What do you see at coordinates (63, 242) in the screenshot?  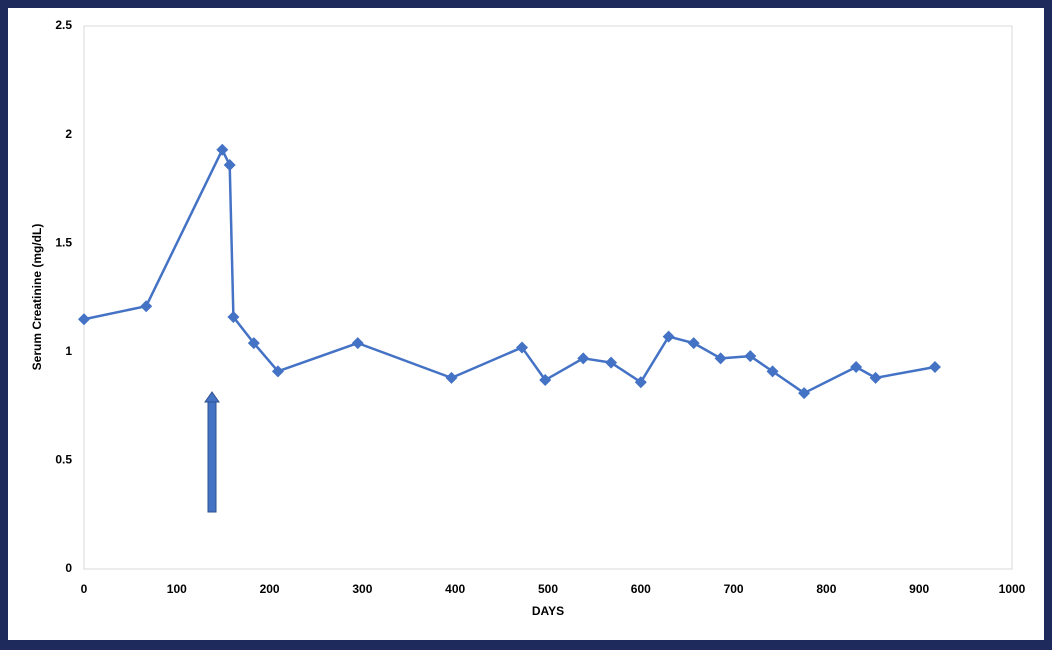 I see `y-tick-label: 1.5` at bounding box center [63, 242].